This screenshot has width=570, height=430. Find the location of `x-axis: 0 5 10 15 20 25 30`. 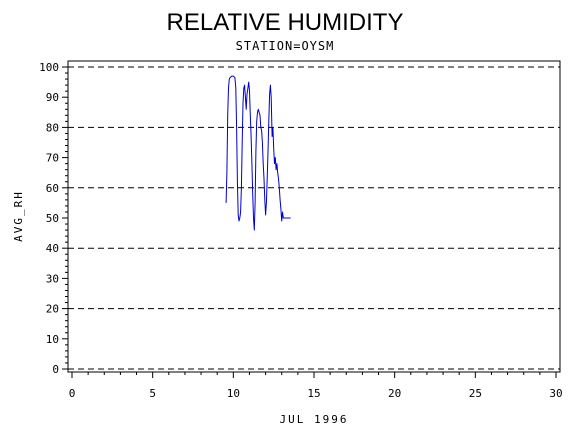

x-axis: 0 5 10 15 20 25 30 is located at coordinates (316, 386).